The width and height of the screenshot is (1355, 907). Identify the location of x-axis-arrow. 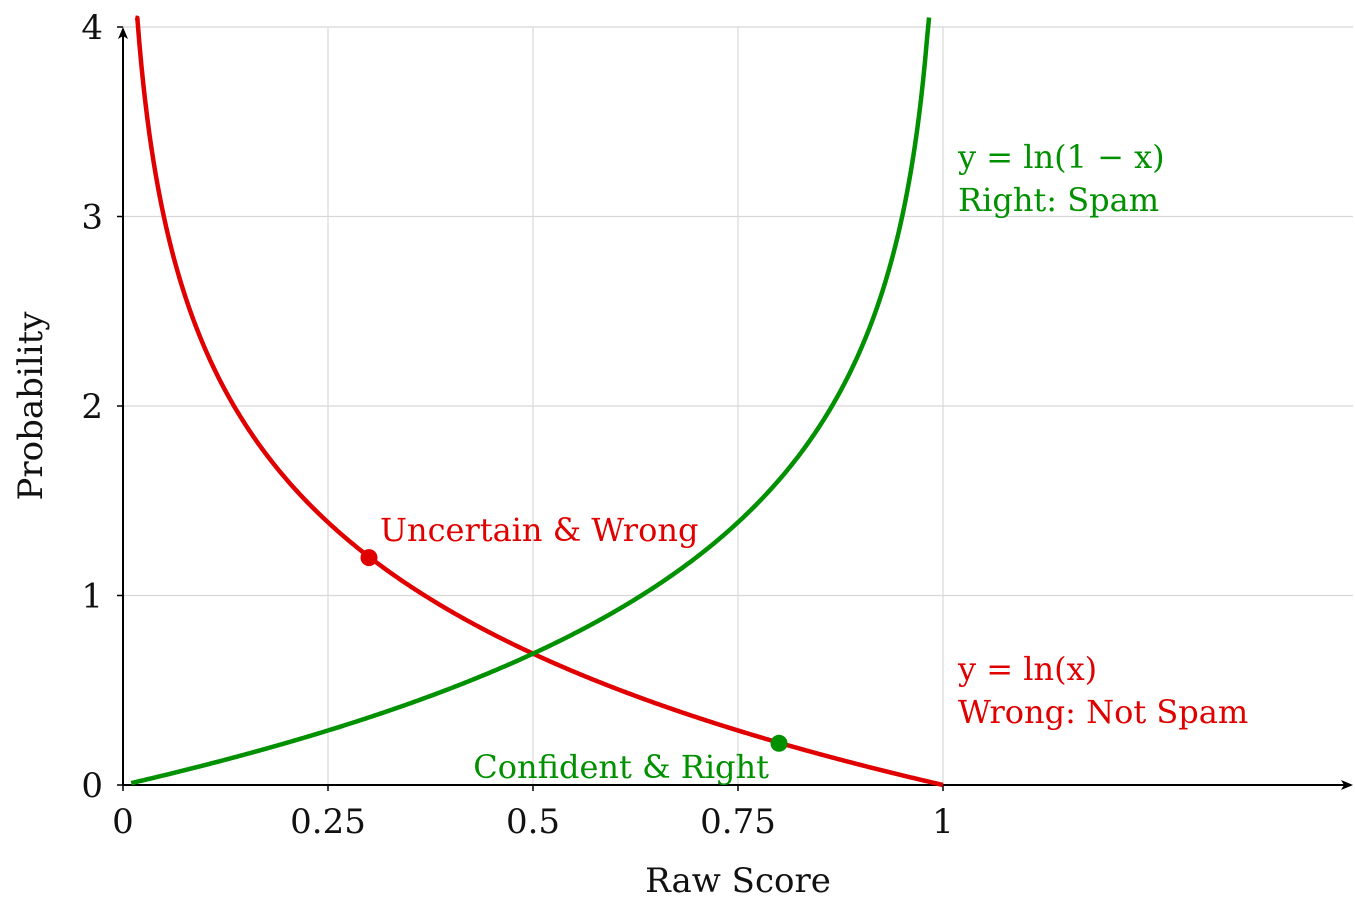
(1347, 785).